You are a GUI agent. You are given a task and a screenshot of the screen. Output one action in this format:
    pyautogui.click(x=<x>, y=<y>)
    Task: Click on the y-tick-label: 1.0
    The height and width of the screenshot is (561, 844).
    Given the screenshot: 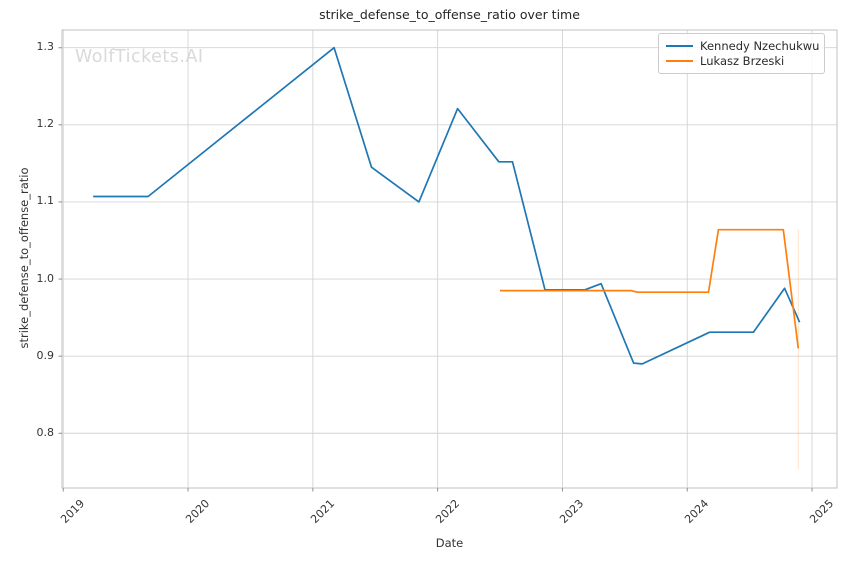 What is the action you would take?
    pyautogui.click(x=45, y=278)
    